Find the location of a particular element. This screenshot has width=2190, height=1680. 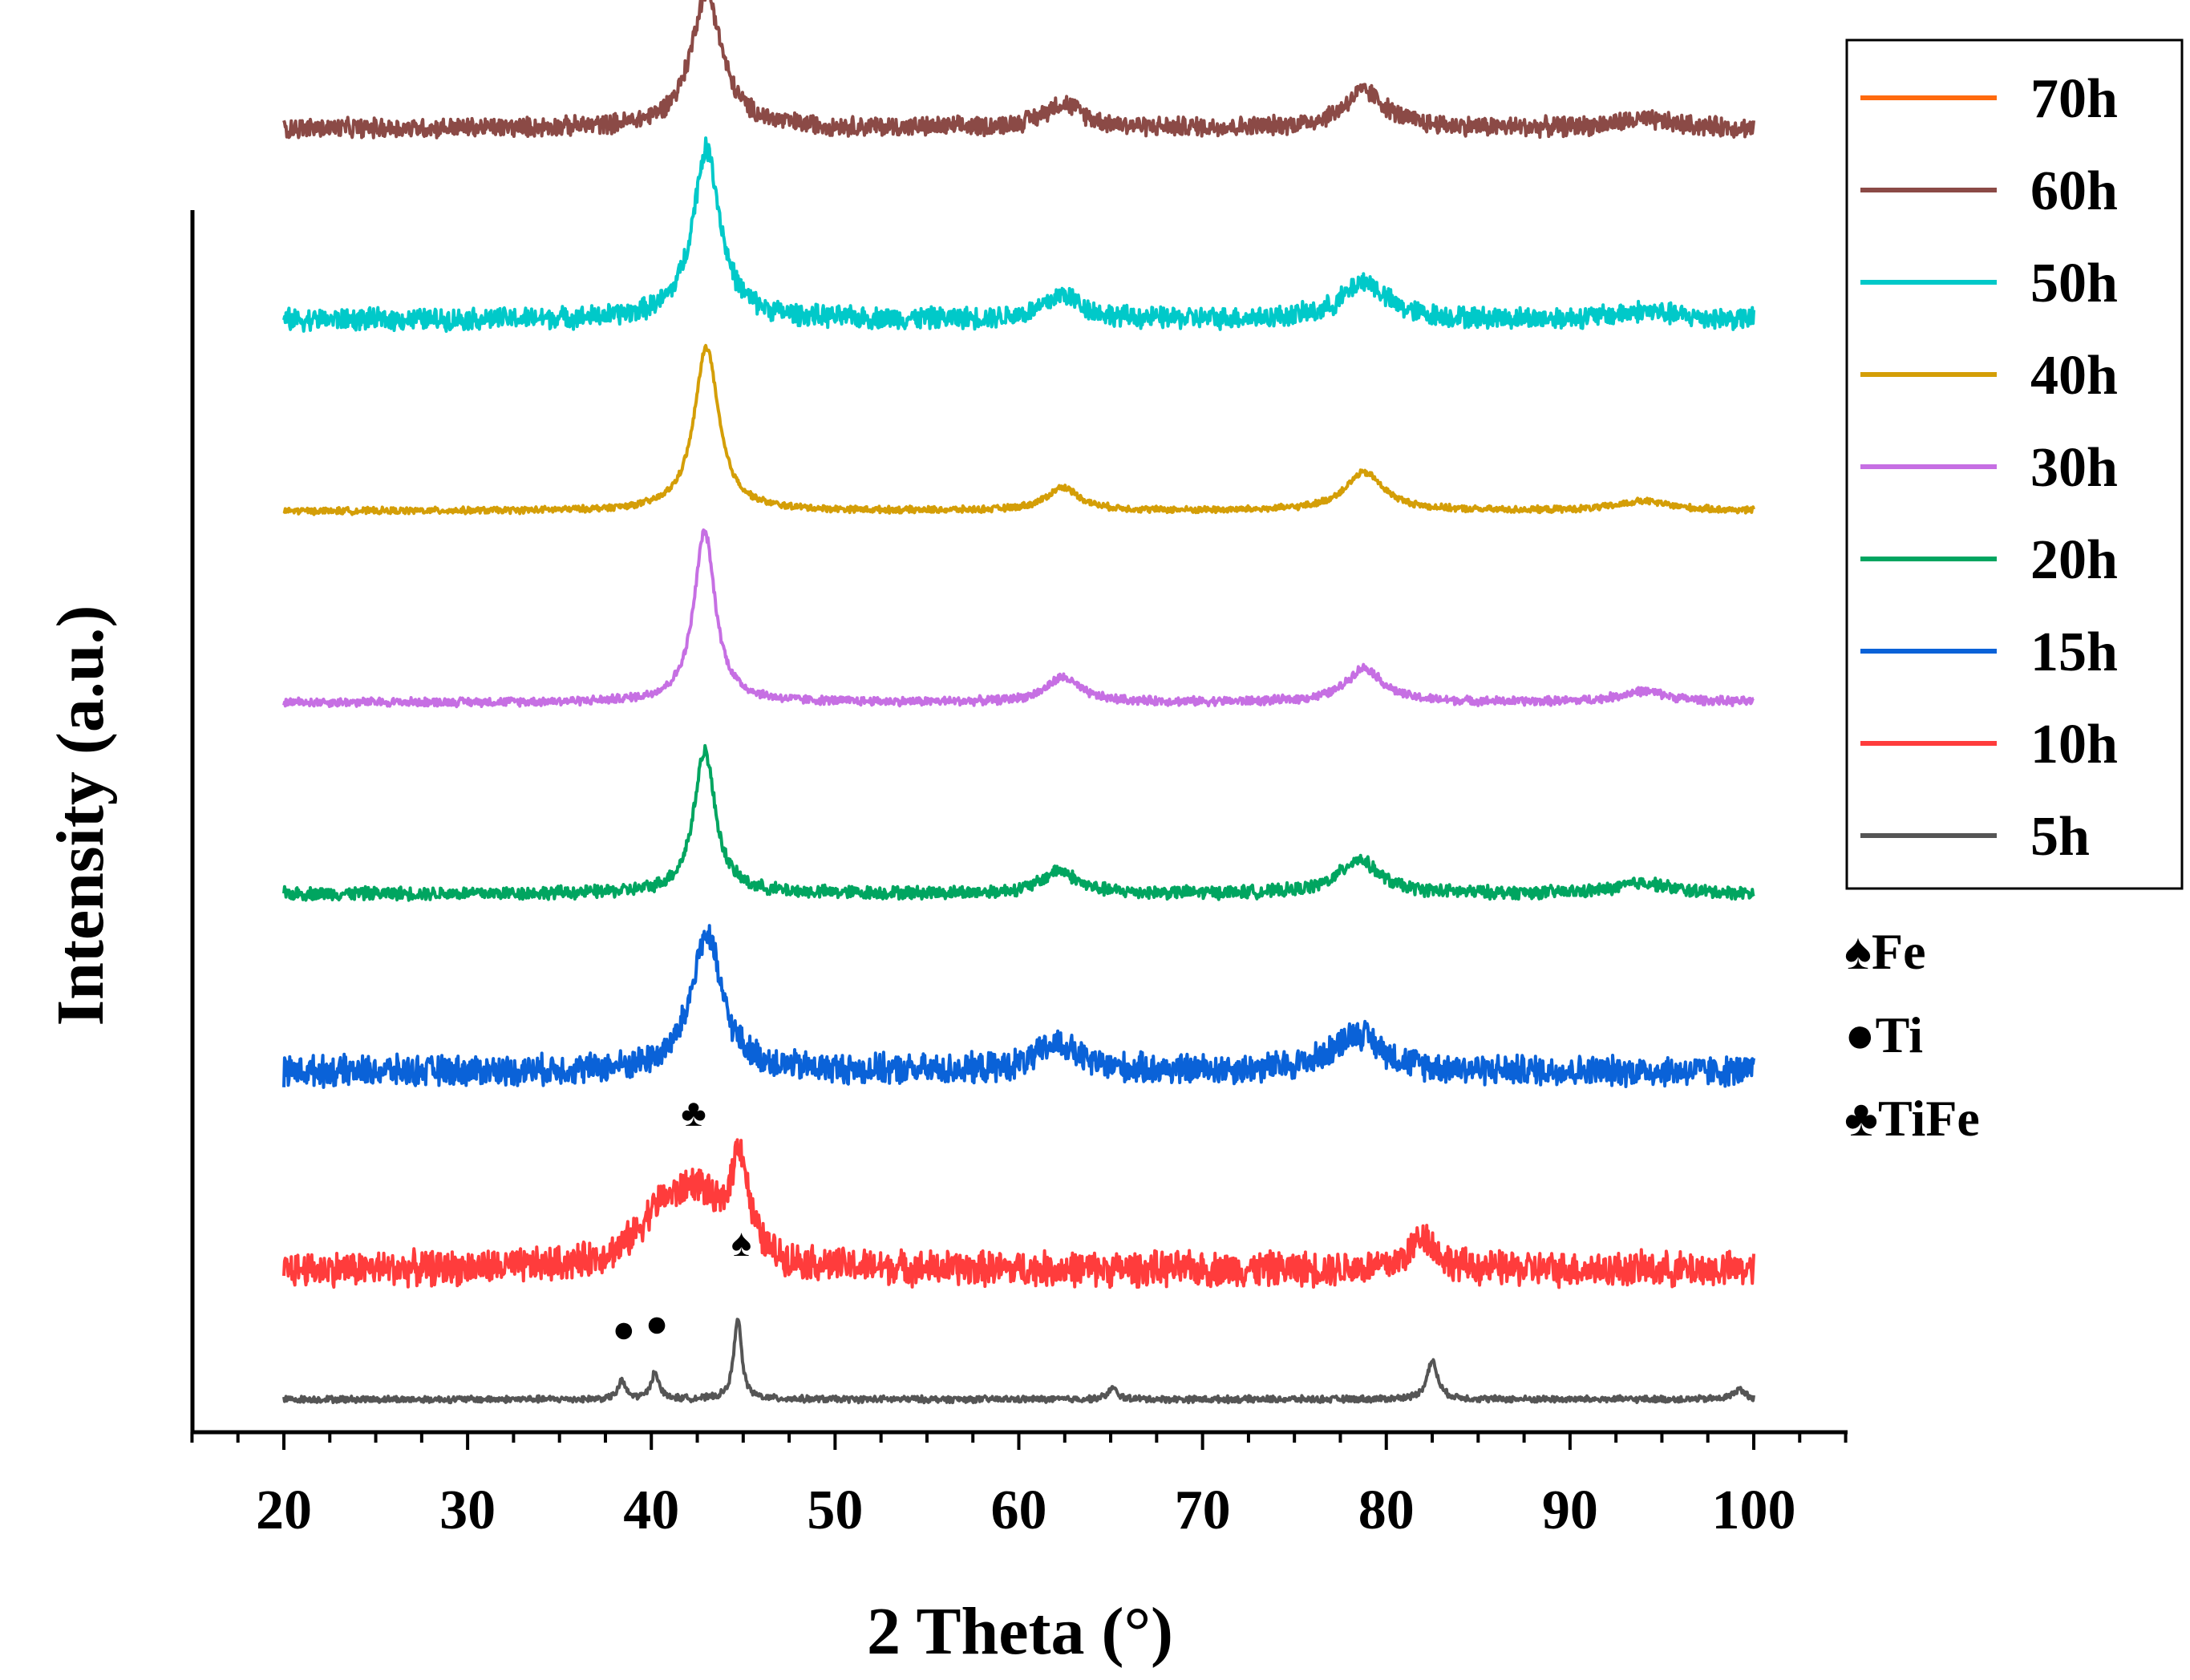

x-tick-label: 90 is located at coordinates (1570, 1510).